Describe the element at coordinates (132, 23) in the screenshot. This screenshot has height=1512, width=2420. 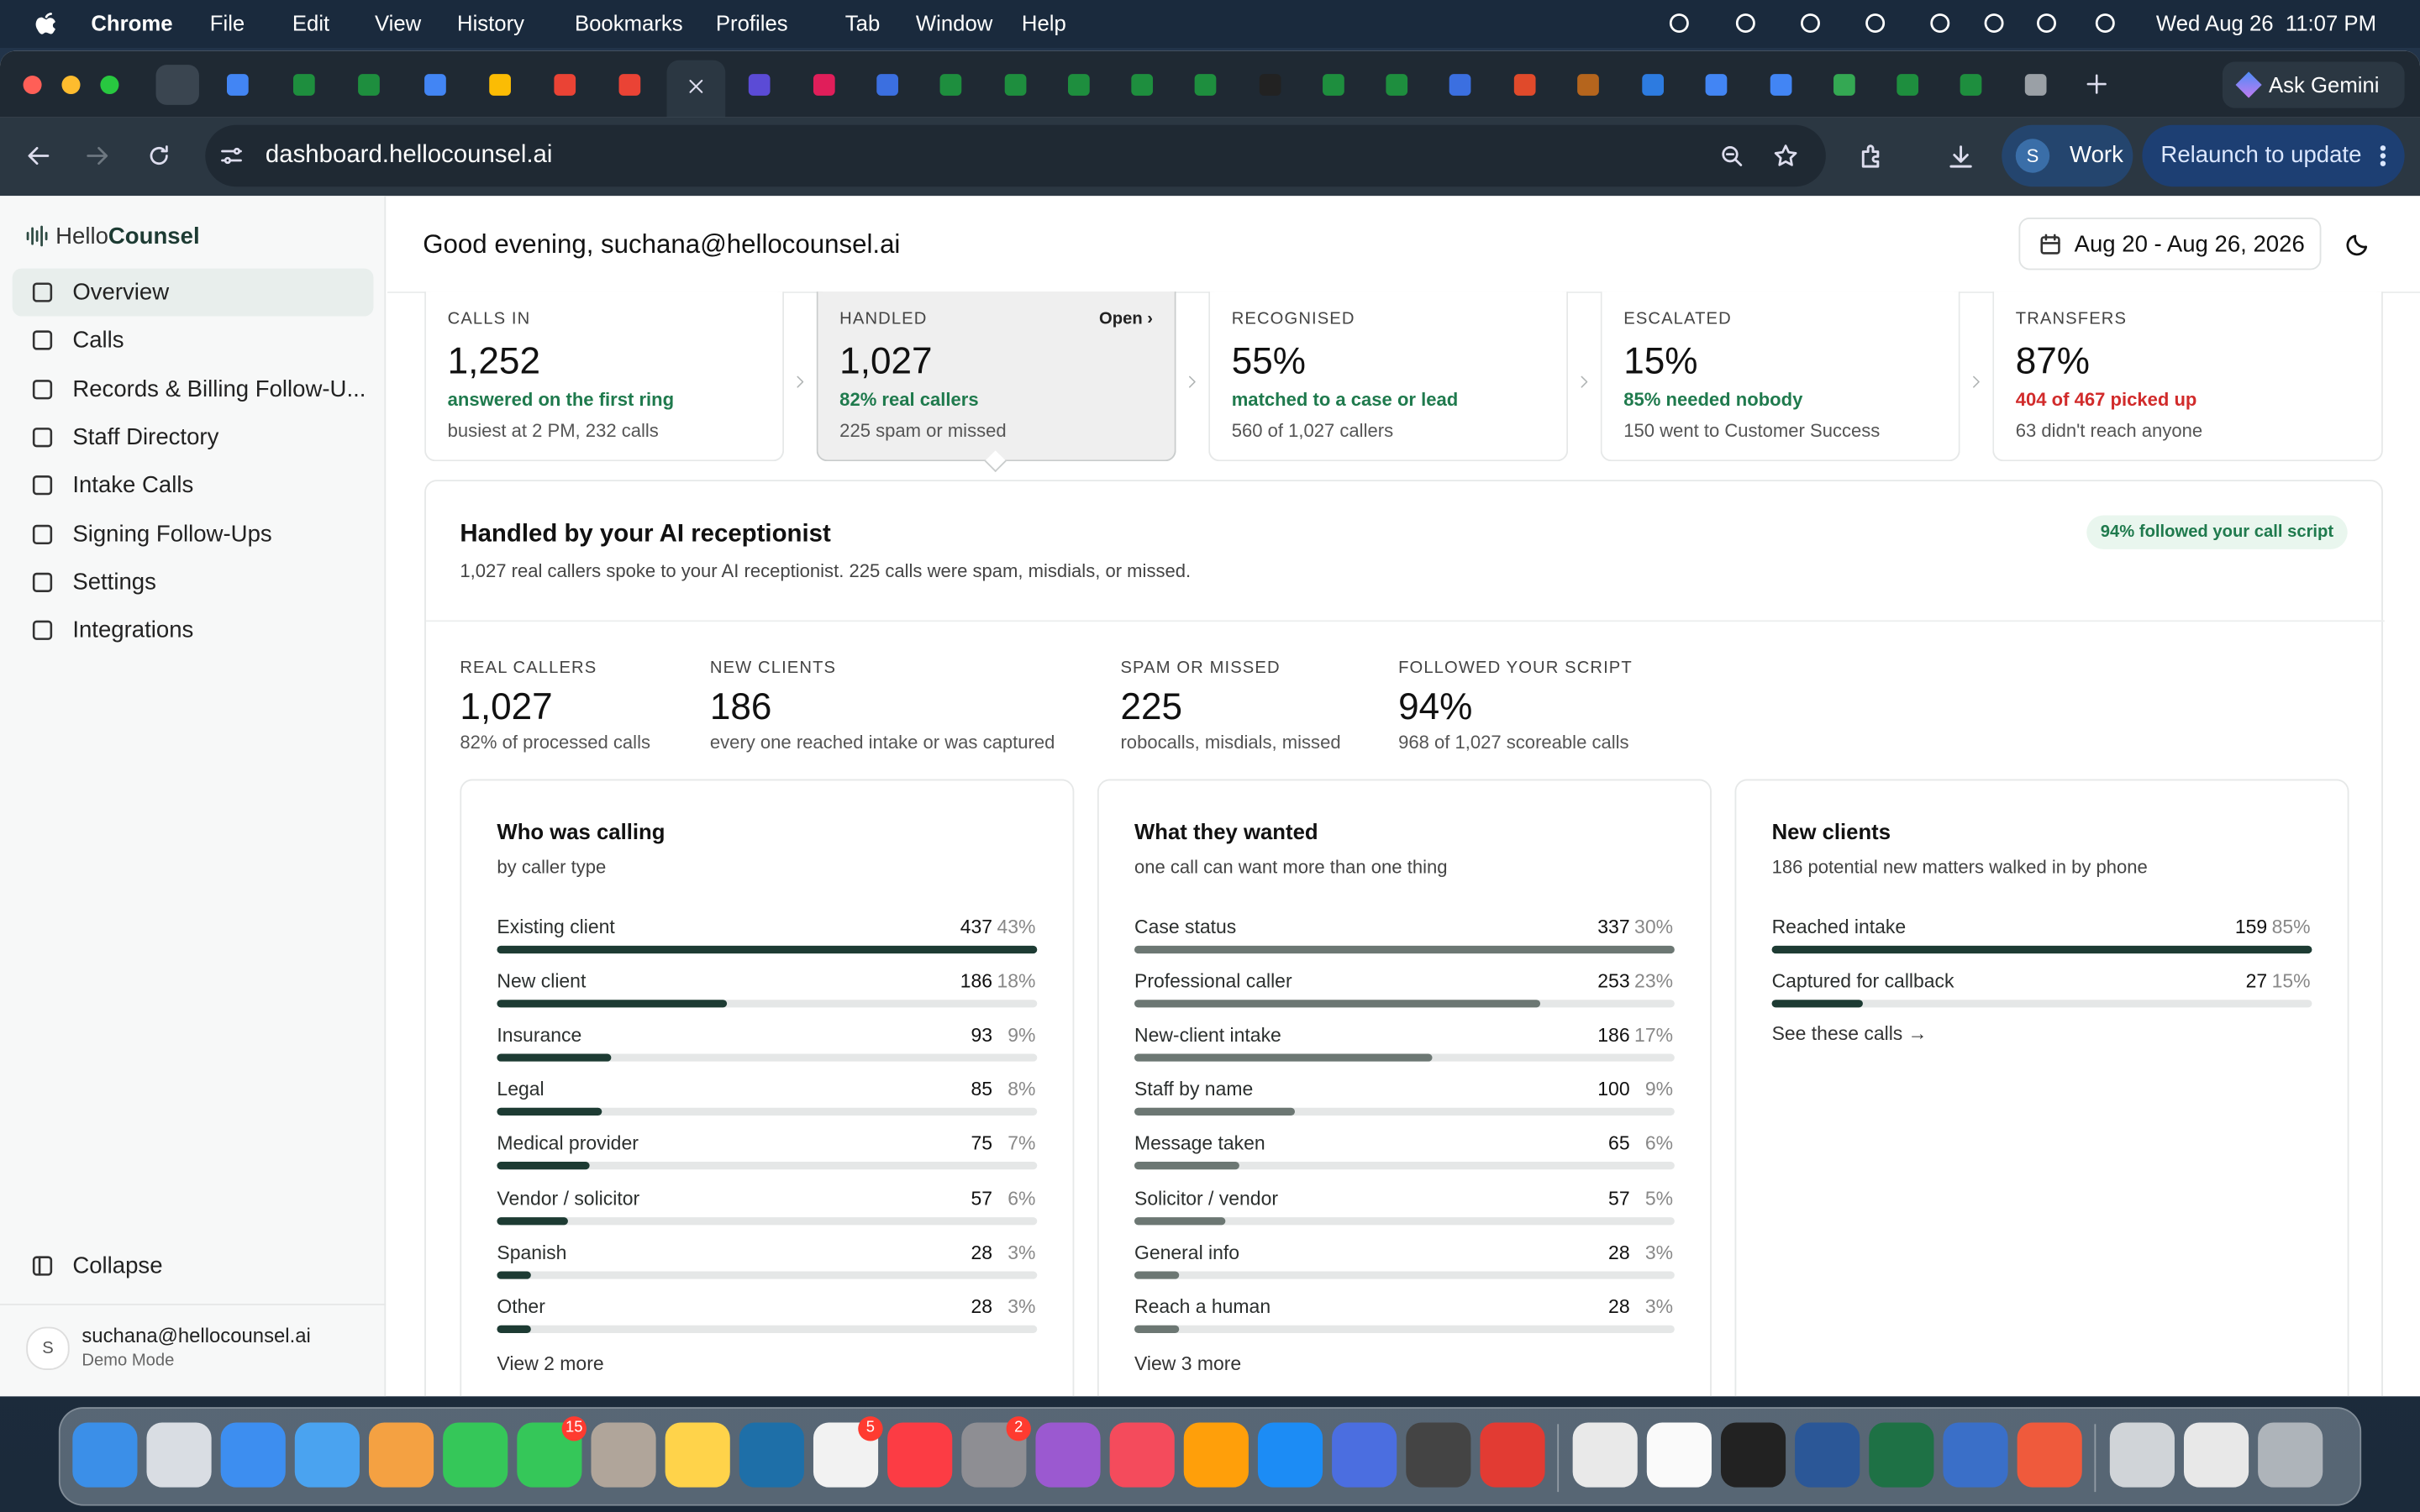
I see `app-name: Chrome` at that location.